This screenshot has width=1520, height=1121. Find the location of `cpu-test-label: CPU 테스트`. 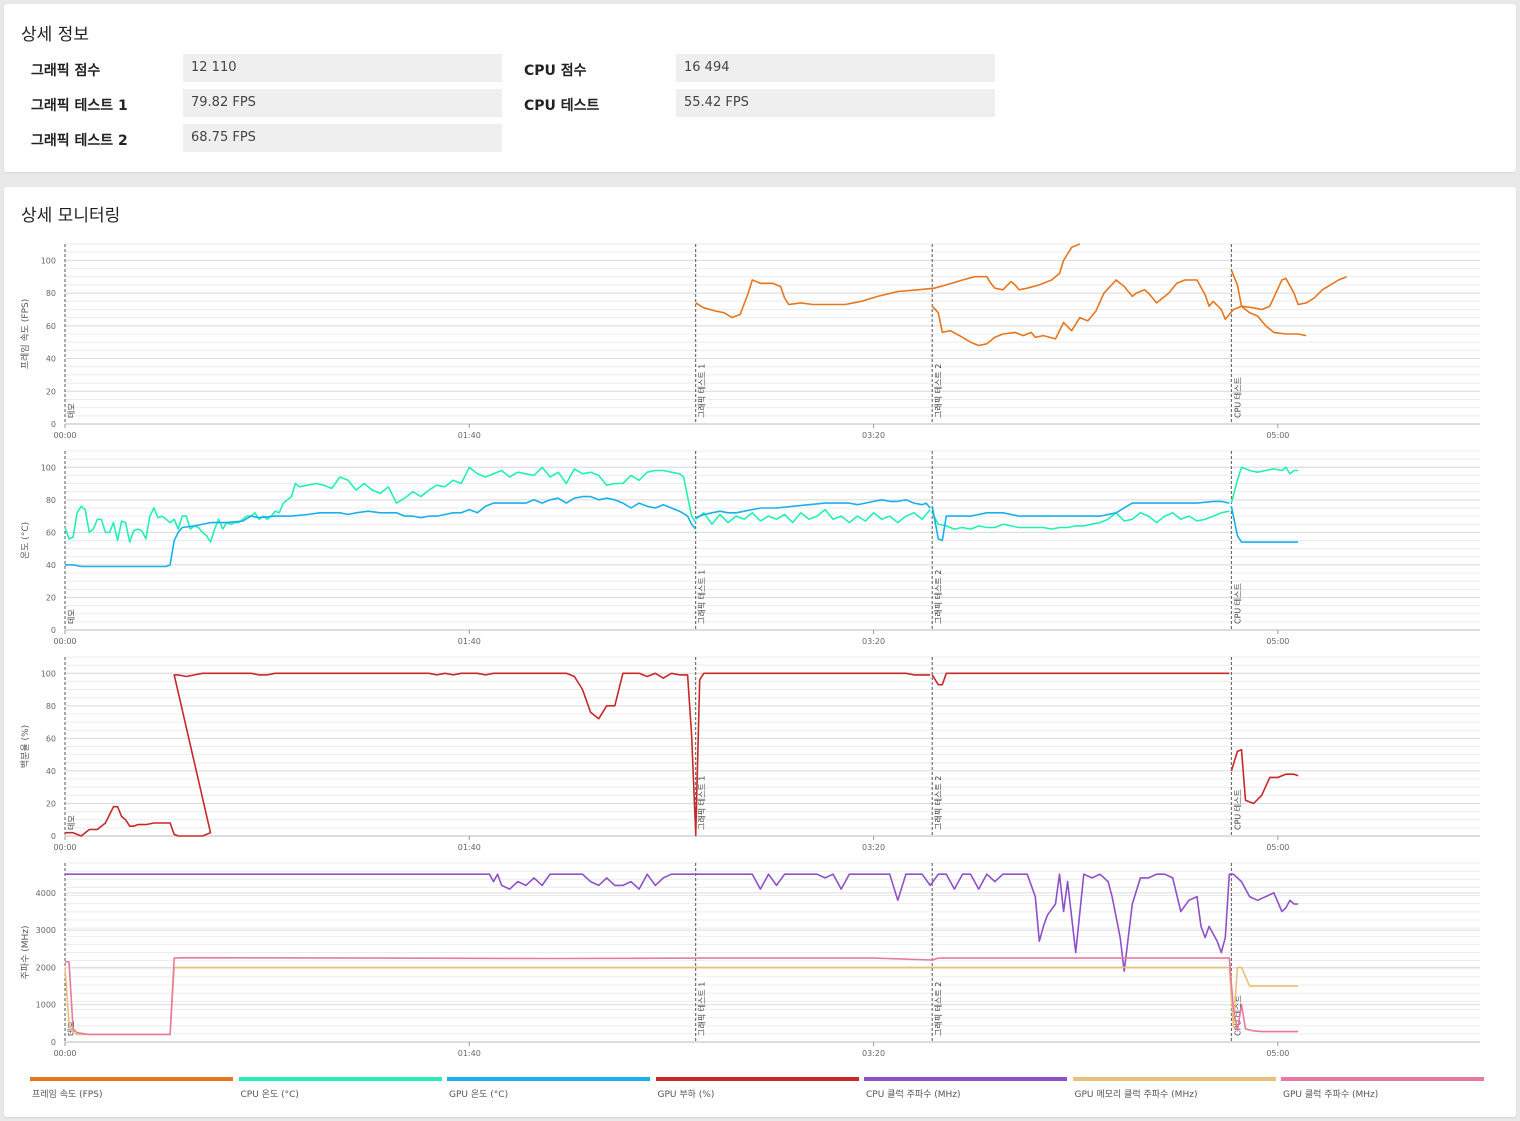

cpu-test-label: CPU 테스트 is located at coordinates (562, 106).